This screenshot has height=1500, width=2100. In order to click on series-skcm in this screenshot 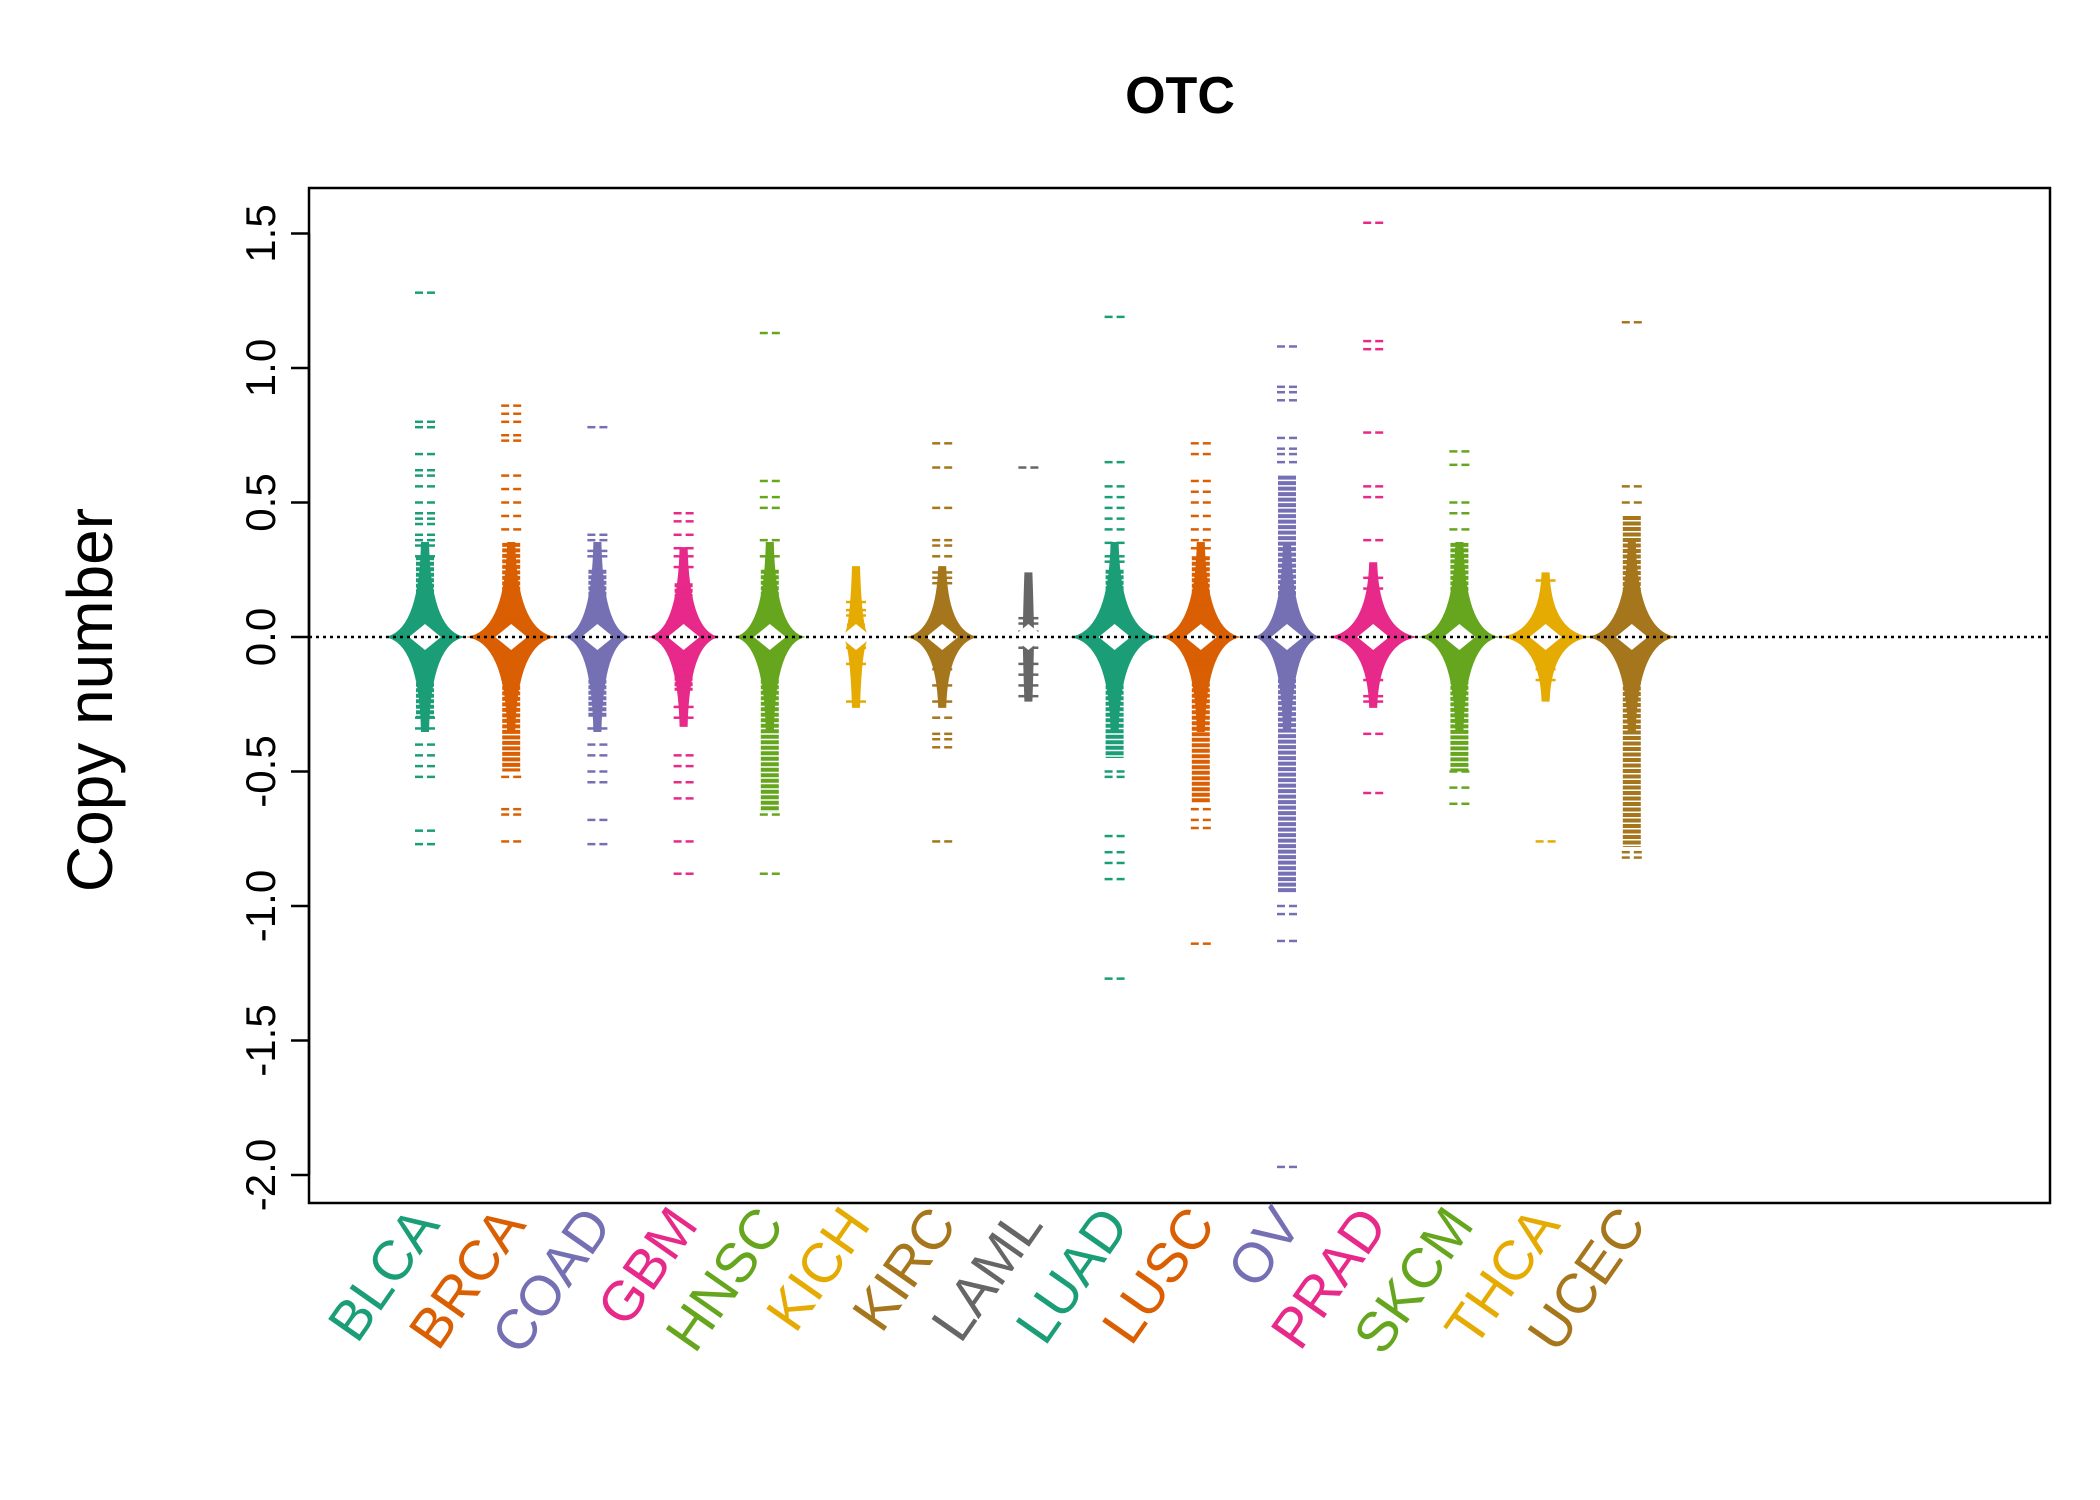, I will do `click(1459, 628)`.